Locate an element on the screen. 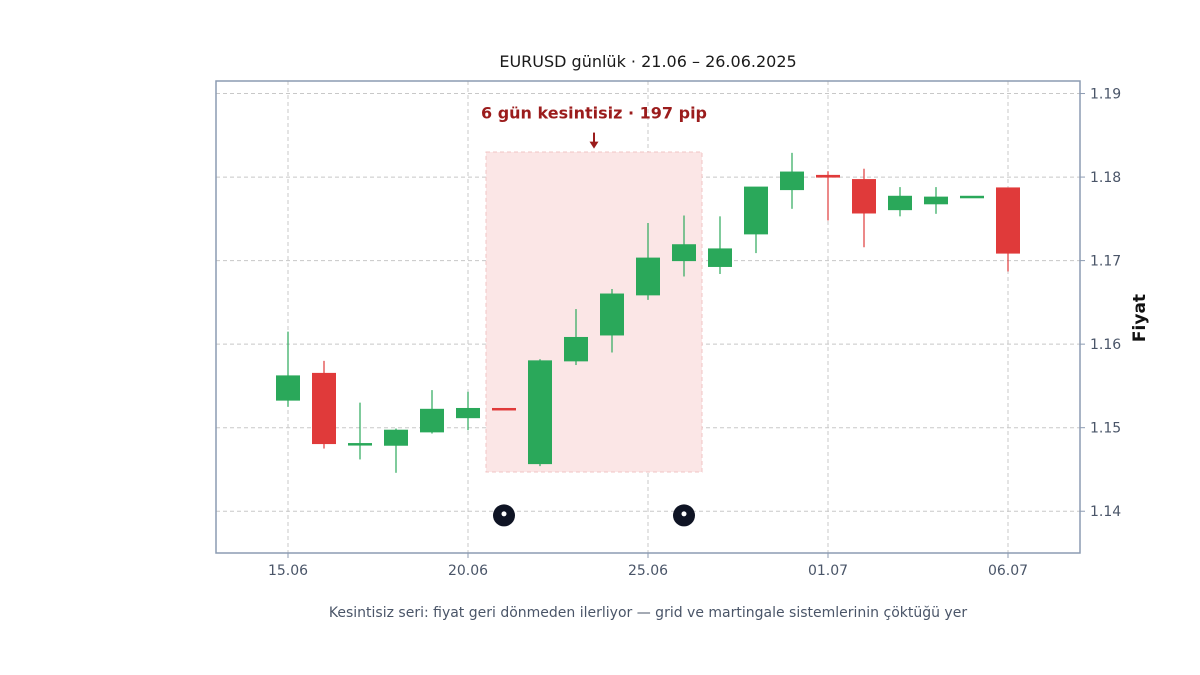 The width and height of the screenshot is (1200, 675). annotation-text: 6 gün kesintisiz · 197 pip is located at coordinates (594, 113).